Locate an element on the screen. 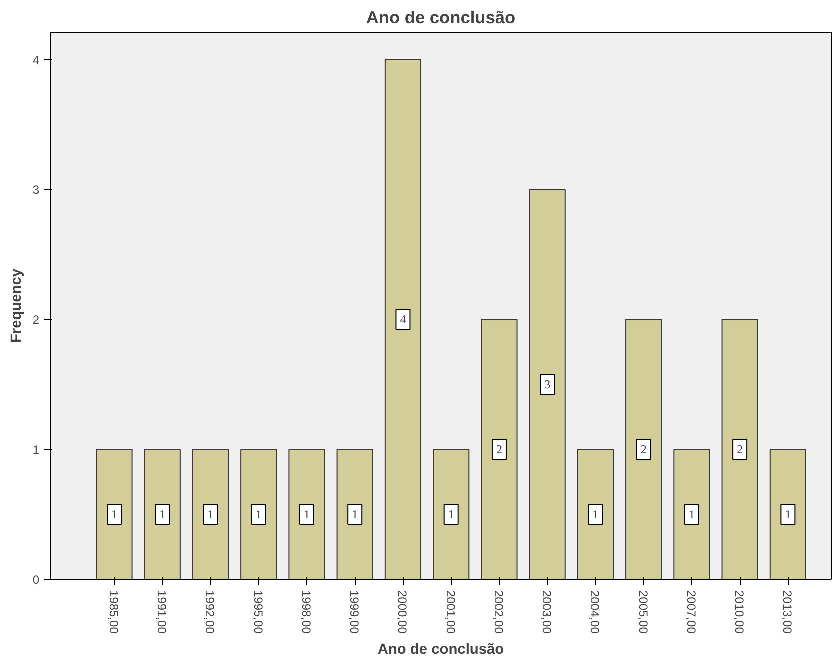 The width and height of the screenshot is (836, 669). y-tick-label: 1 is located at coordinates (36, 450).